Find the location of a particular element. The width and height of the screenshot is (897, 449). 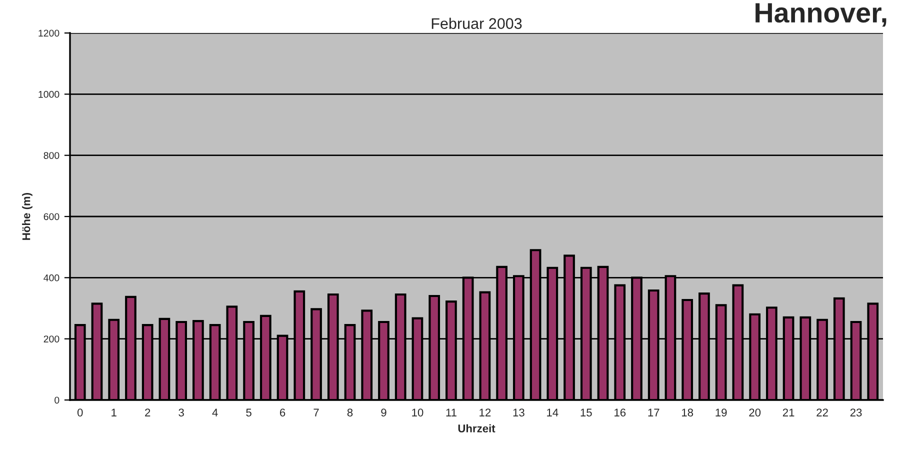

x-tick-label: 12 is located at coordinates (485, 412).